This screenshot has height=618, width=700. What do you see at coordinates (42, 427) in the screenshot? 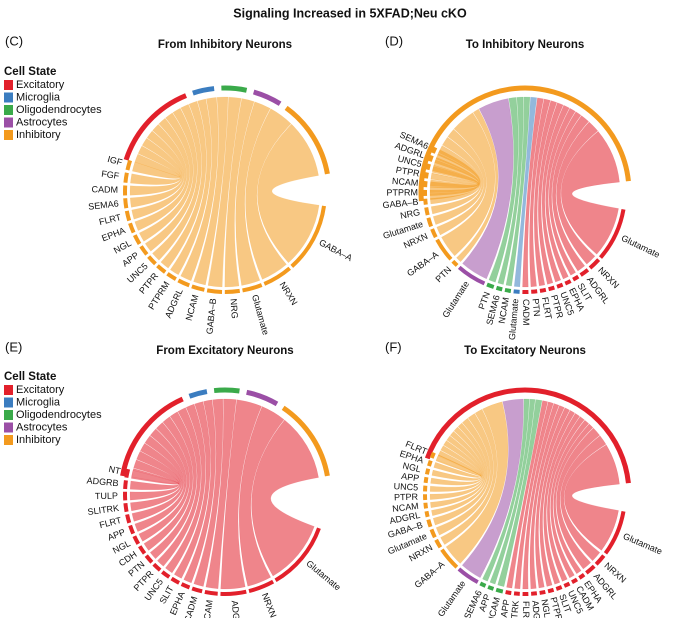
I see `legend-label: Astrocytes` at bounding box center [42, 427].